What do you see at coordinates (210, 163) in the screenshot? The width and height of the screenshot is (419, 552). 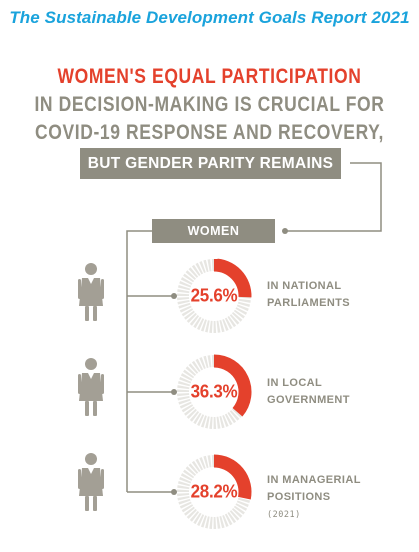 I see `highlight-box` at bounding box center [210, 163].